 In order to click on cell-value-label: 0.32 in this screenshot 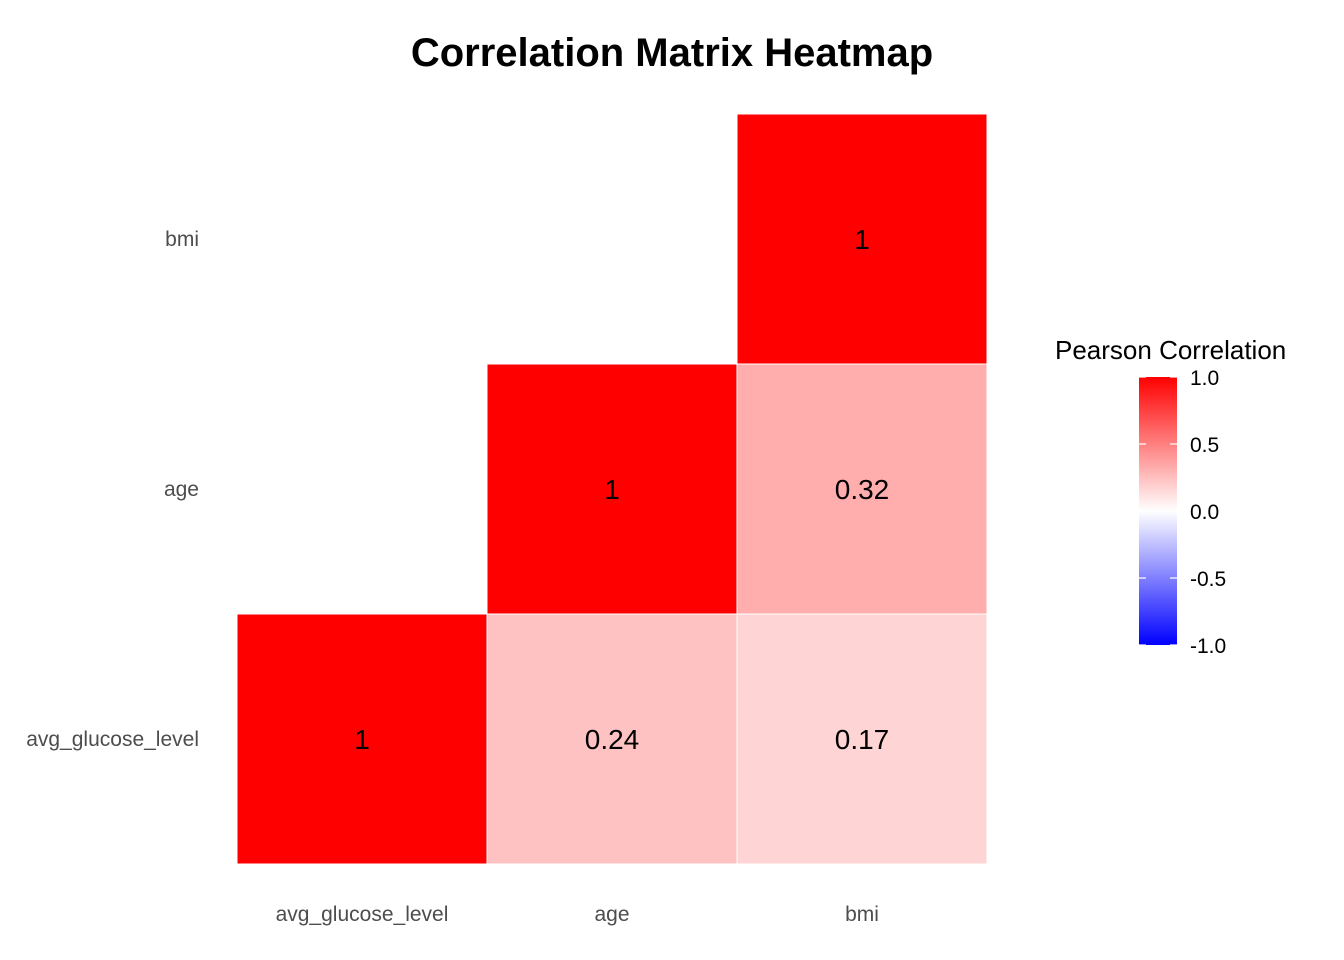, I will do `click(862, 489)`.